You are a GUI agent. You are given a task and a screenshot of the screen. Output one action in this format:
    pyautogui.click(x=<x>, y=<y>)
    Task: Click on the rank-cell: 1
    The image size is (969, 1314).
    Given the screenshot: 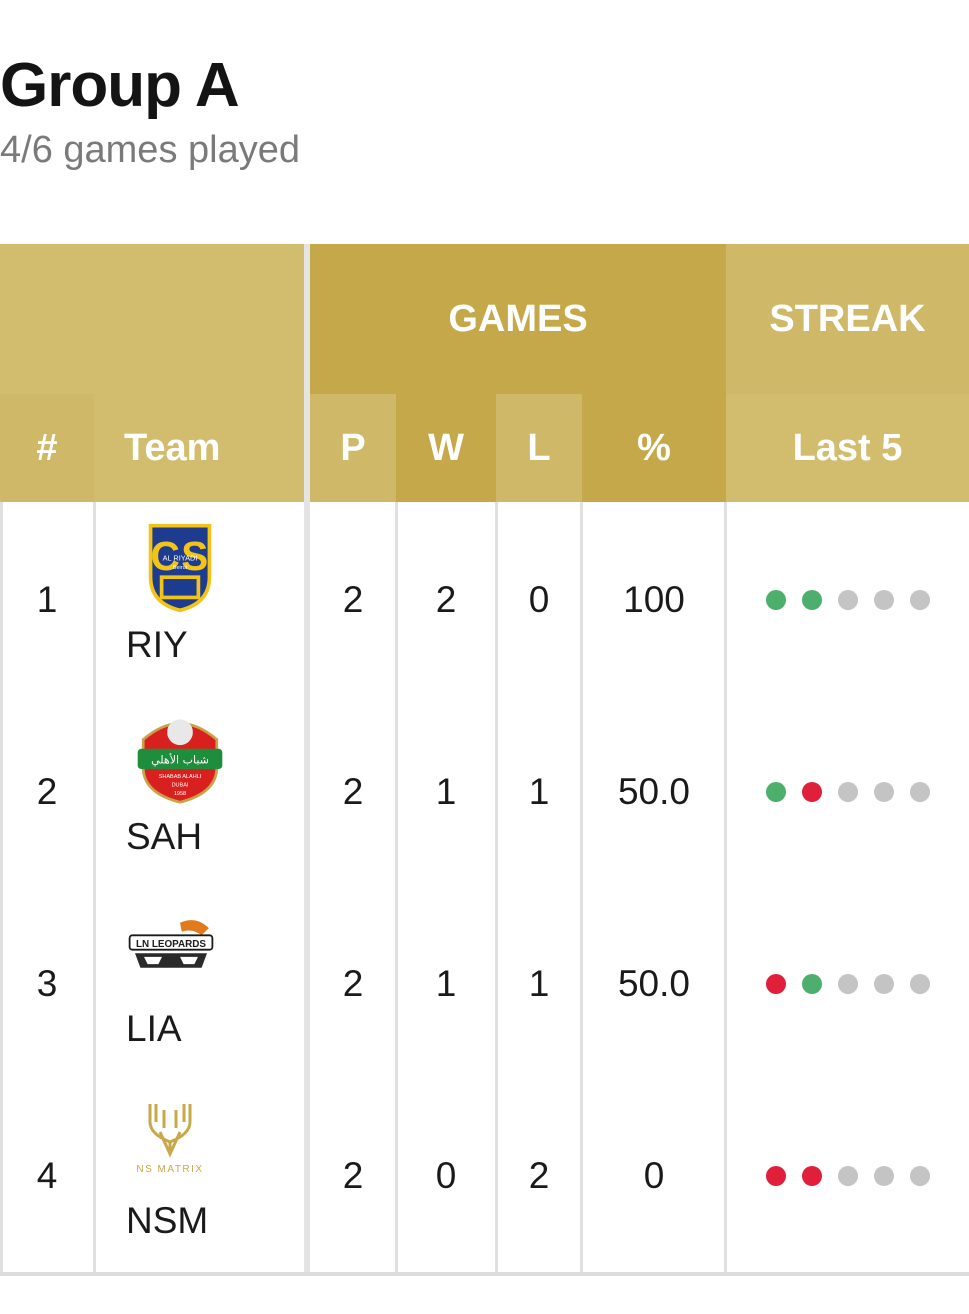 What is the action you would take?
    pyautogui.click(x=47, y=599)
    